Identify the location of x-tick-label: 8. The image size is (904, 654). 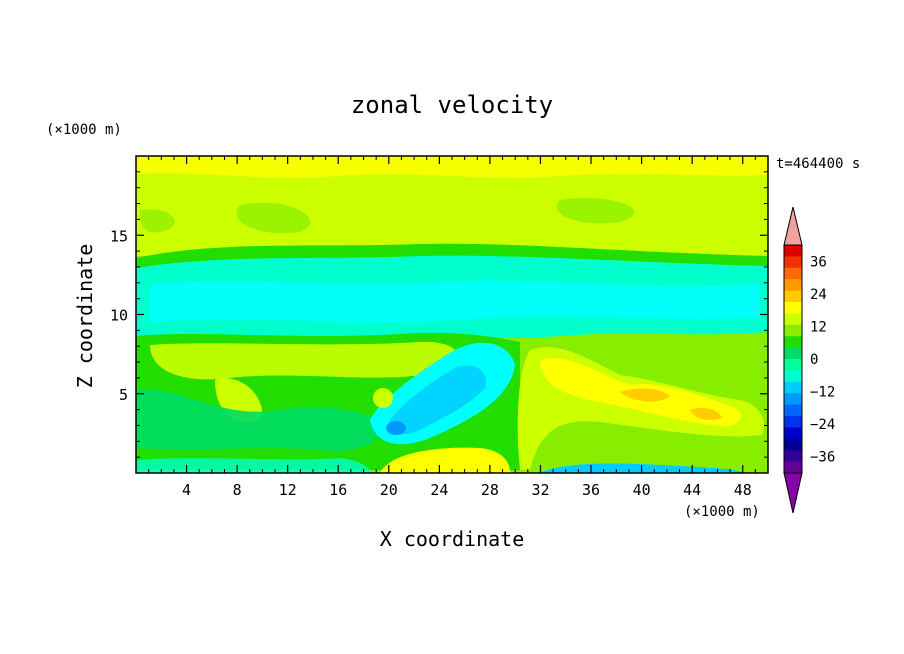
(237, 490).